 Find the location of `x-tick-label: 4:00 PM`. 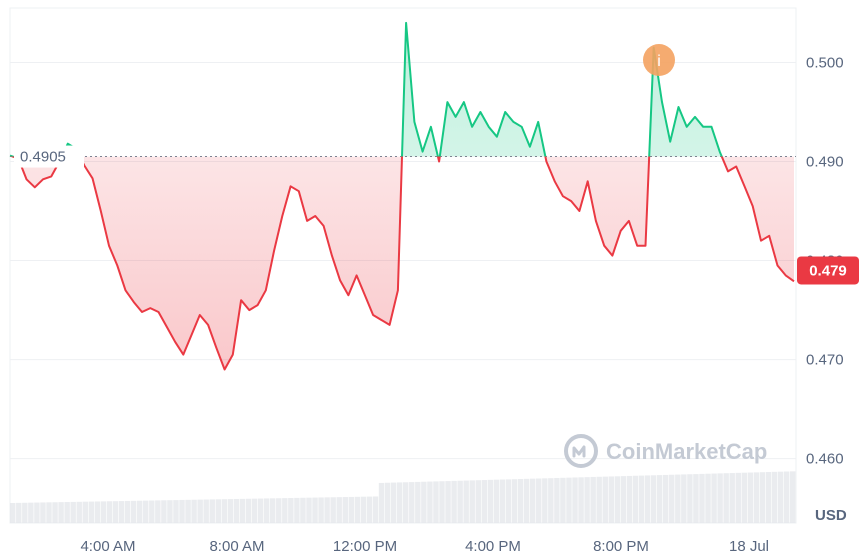

x-tick-label: 4:00 PM is located at coordinates (493, 546).